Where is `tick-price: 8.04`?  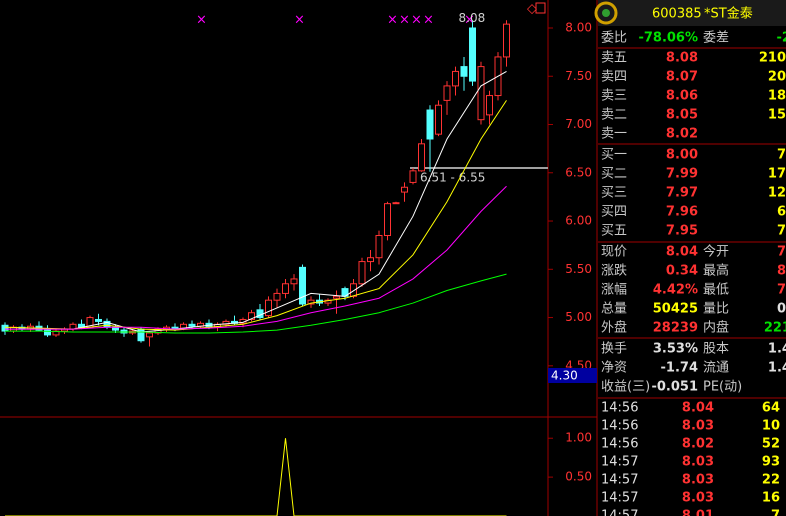
tick-price: 8.04 is located at coordinates (698, 408).